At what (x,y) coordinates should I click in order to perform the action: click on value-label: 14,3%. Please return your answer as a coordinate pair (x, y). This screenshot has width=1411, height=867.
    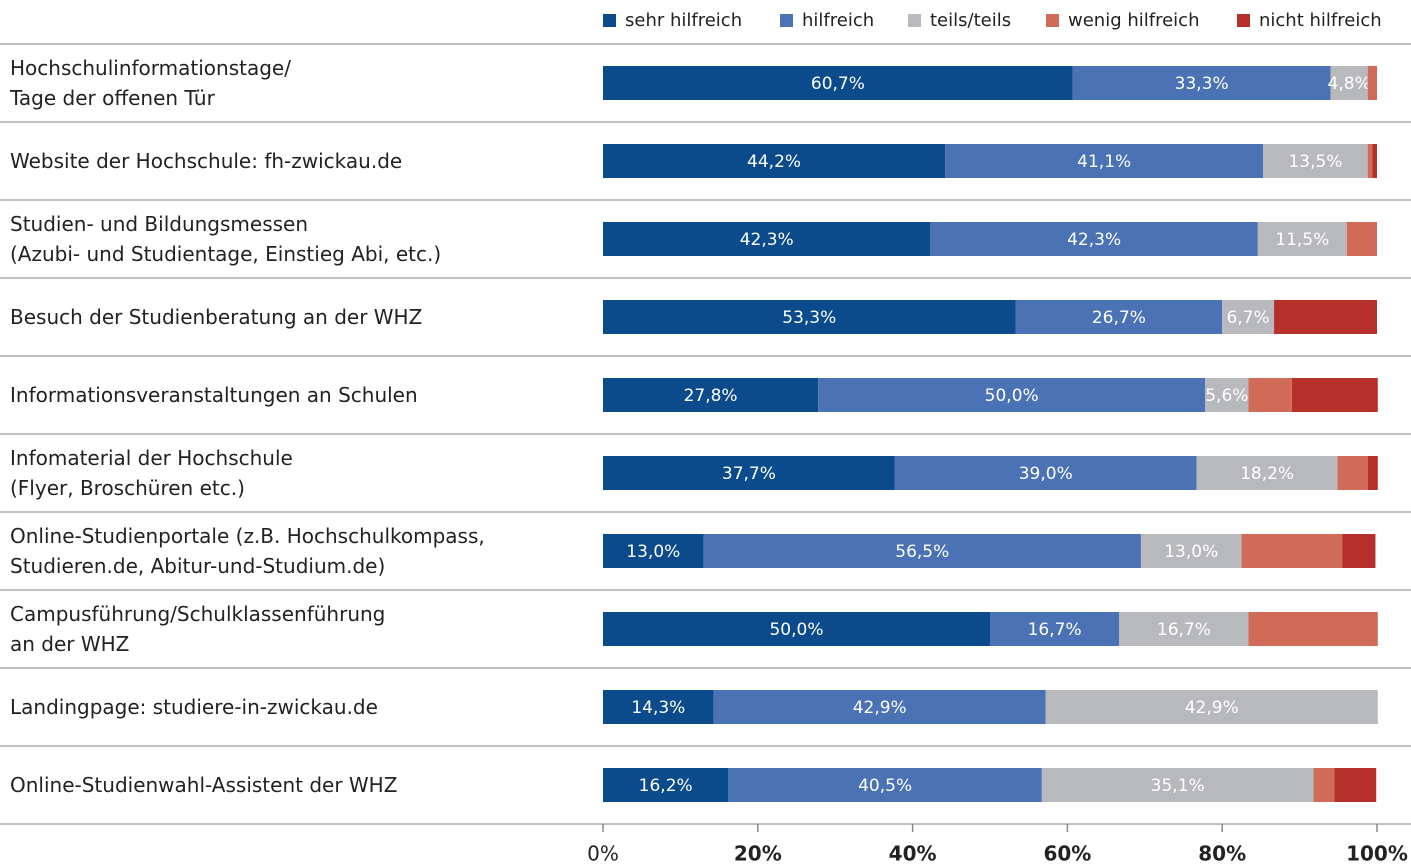
    Looking at the image, I should click on (658, 708).